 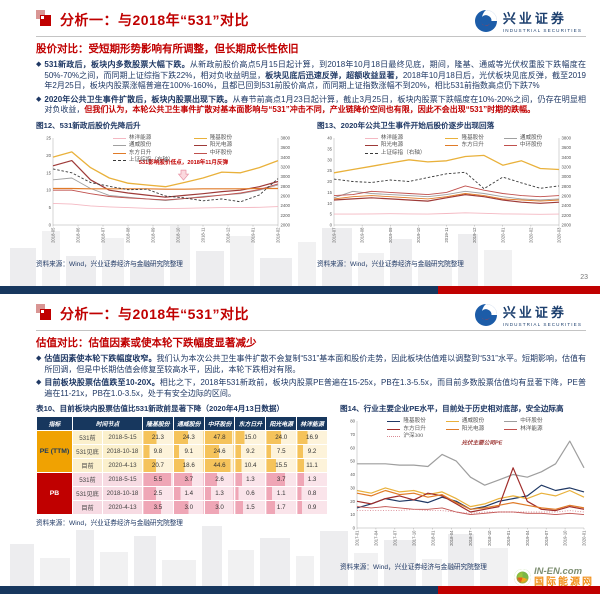 I want to click on table-cell: 11.1, so click(x=312, y=465).